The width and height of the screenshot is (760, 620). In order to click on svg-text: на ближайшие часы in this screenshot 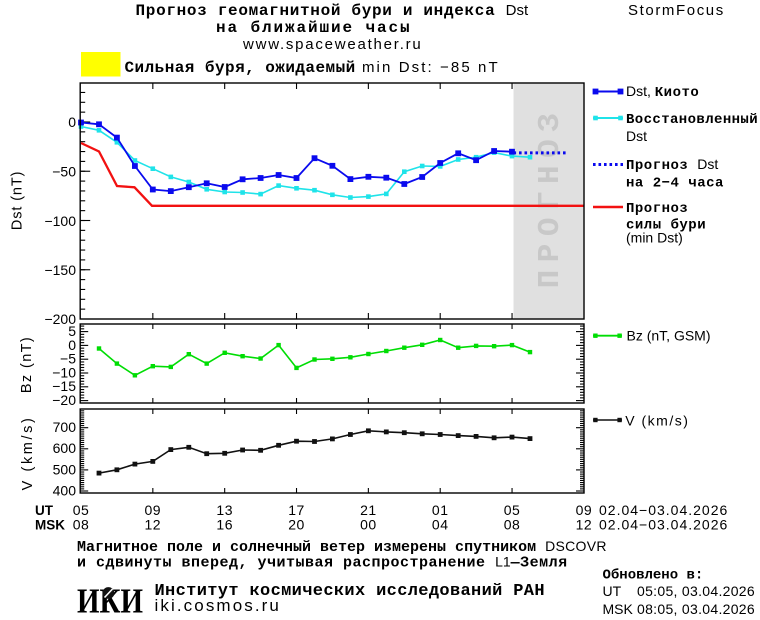, I will do `click(314, 28)`.